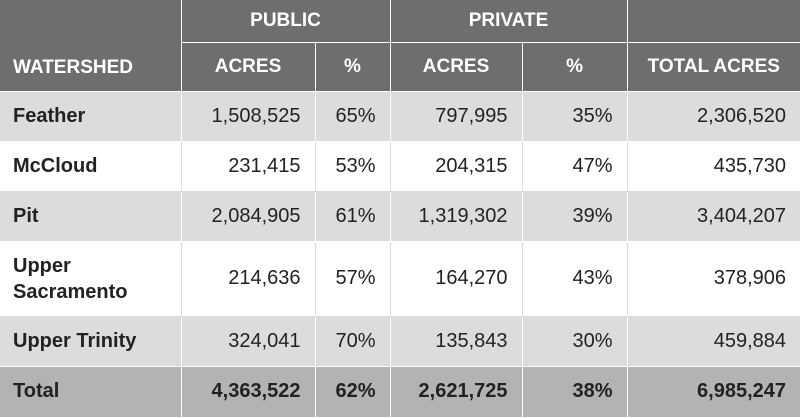 The width and height of the screenshot is (800, 418). I want to click on public-pct: 61%, so click(352, 216).